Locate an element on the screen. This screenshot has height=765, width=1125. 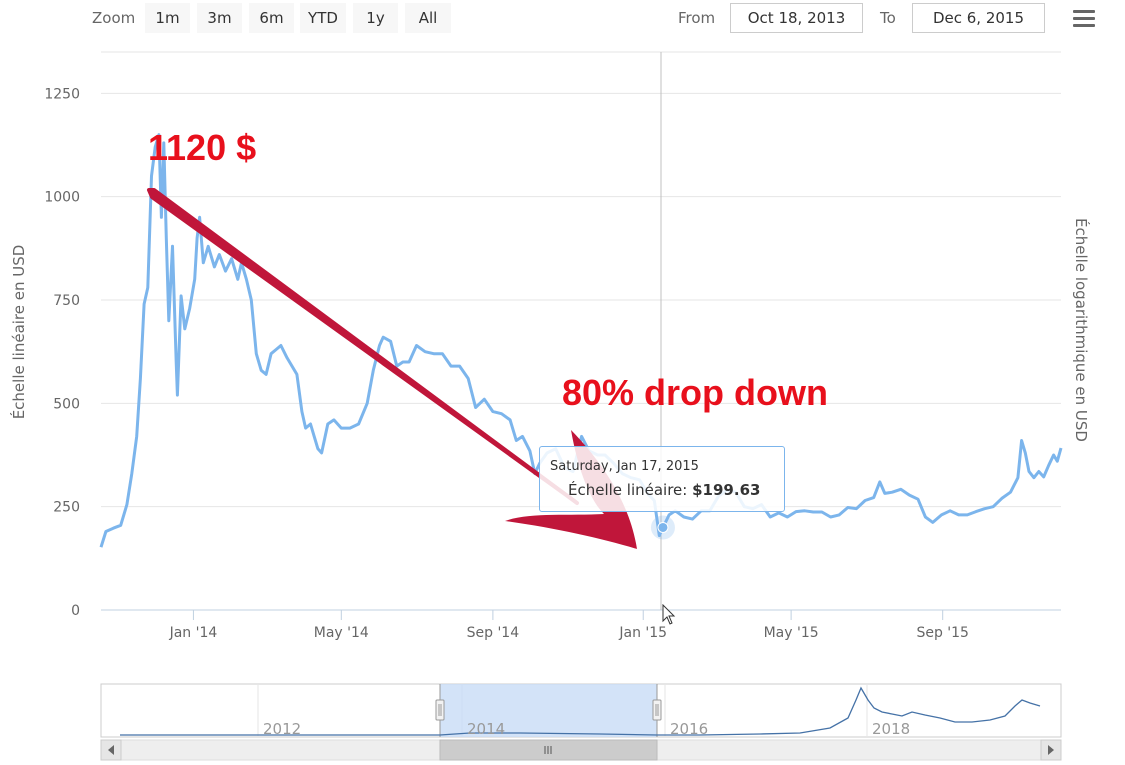
y-tick-label: 1250 is located at coordinates (62, 94).